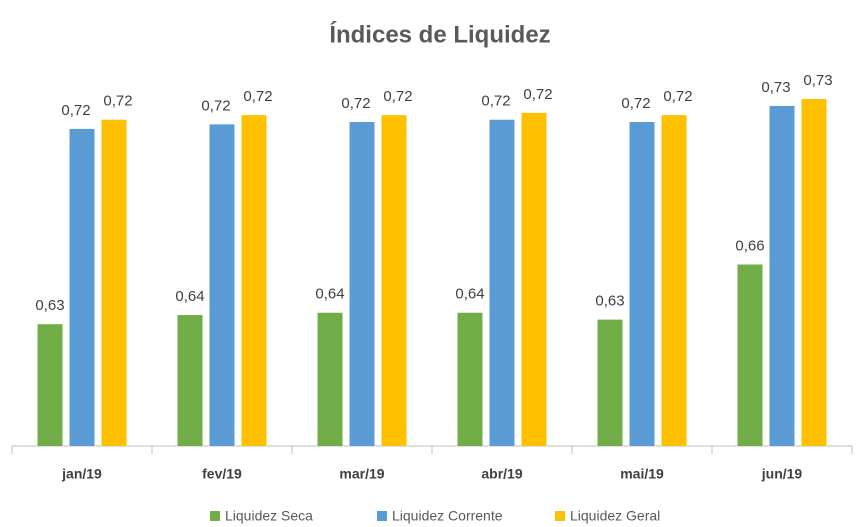 The height and width of the screenshot is (527, 863). What do you see at coordinates (361, 474) in the screenshot?
I see `x-tick-label: mar/19` at bounding box center [361, 474].